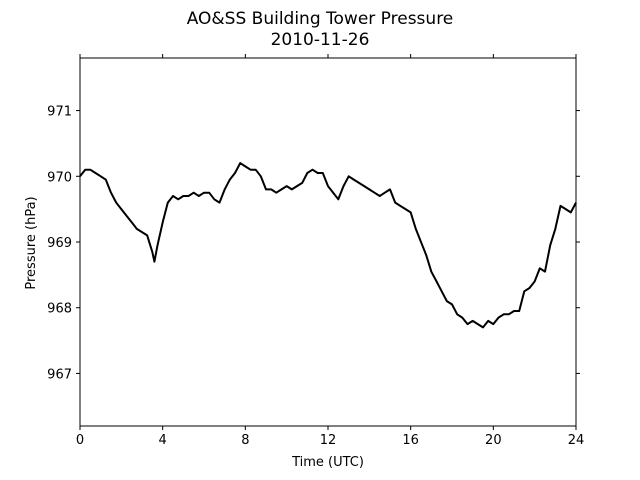  Describe the element at coordinates (245, 440) in the screenshot. I see `x-tick-label: 8` at that location.